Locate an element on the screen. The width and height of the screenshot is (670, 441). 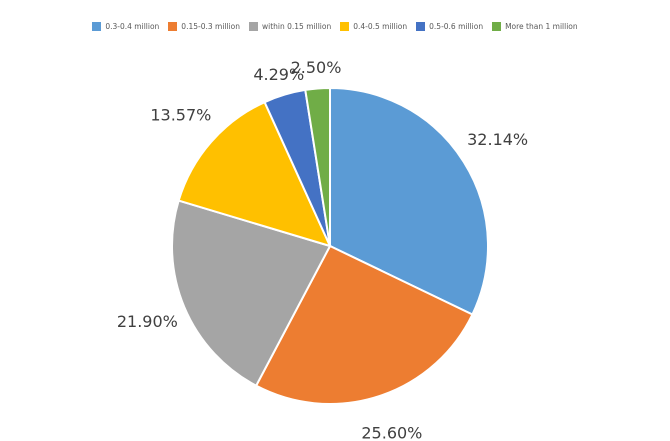
legend-label: 0.5-0.6 million is located at coordinates (456, 26).